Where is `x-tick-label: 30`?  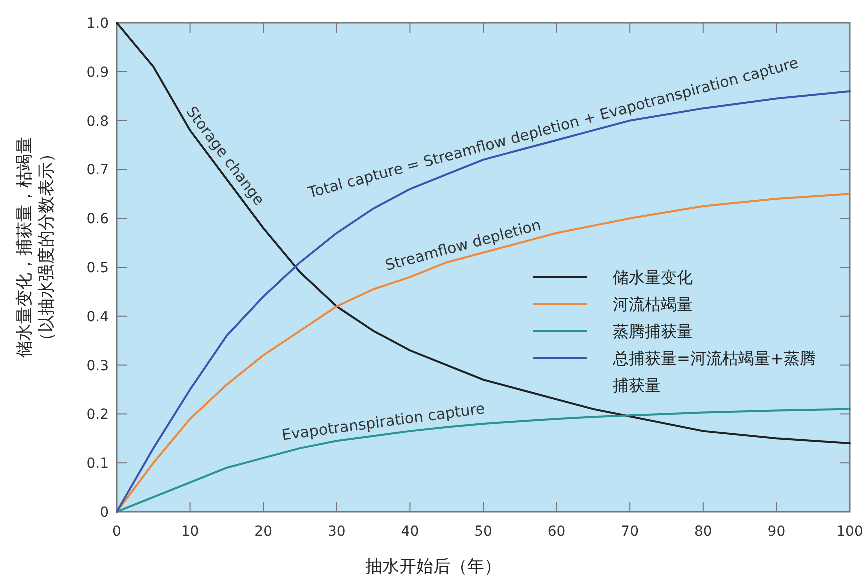
x-tick-label: 30 is located at coordinates (337, 532).